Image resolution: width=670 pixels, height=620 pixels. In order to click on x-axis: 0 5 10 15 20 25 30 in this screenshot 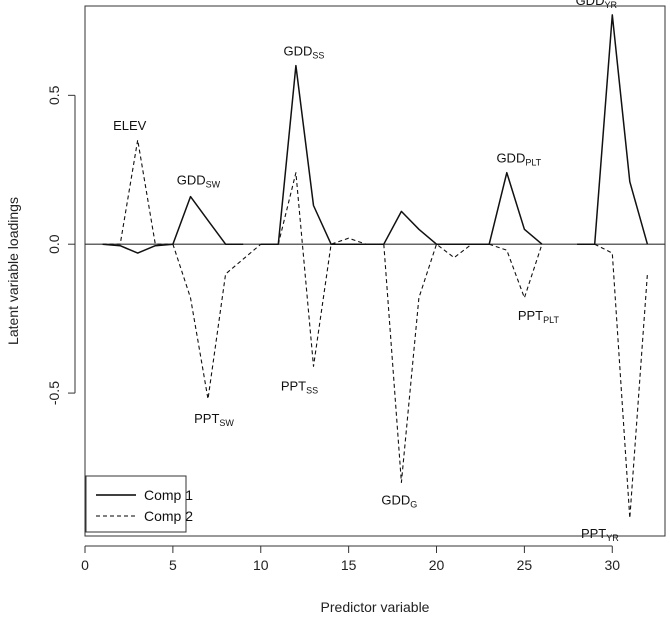, I will do `click(350, 559)`.